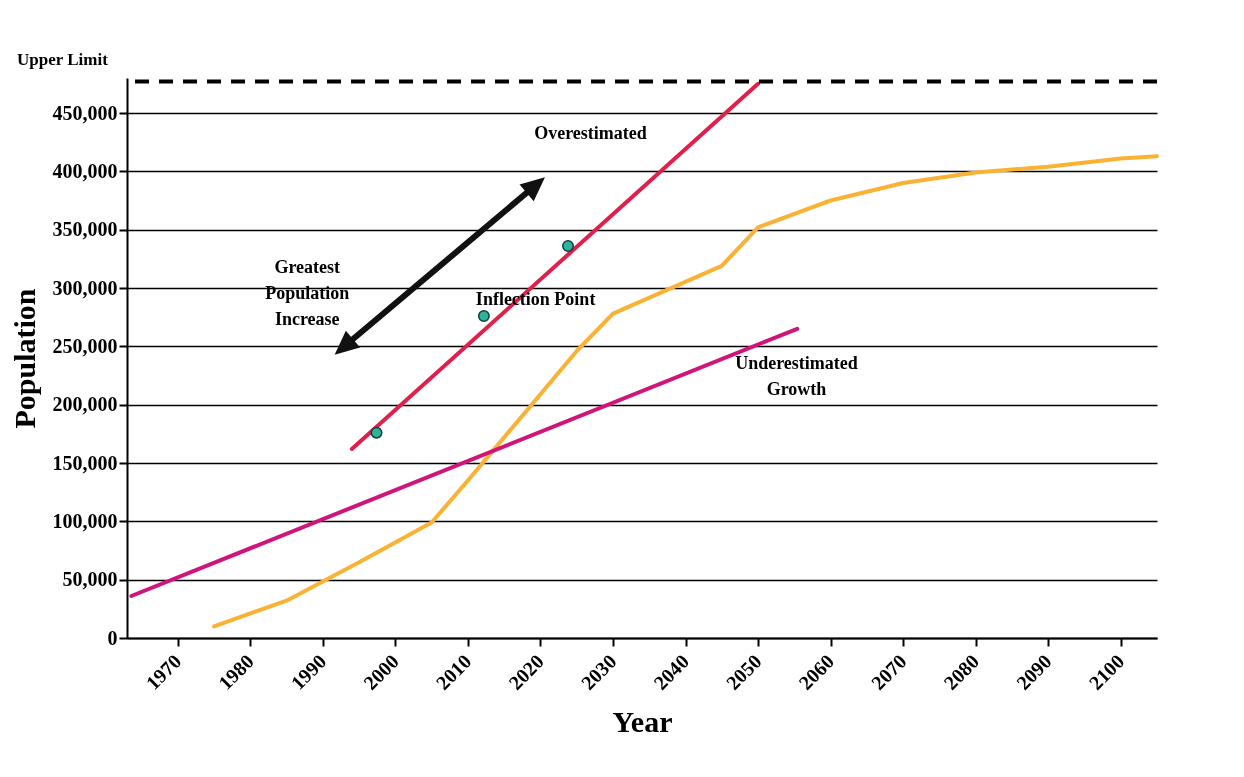  Describe the element at coordinates (63, 59) in the screenshot. I see `ref-line-label: Upper Limit` at that location.